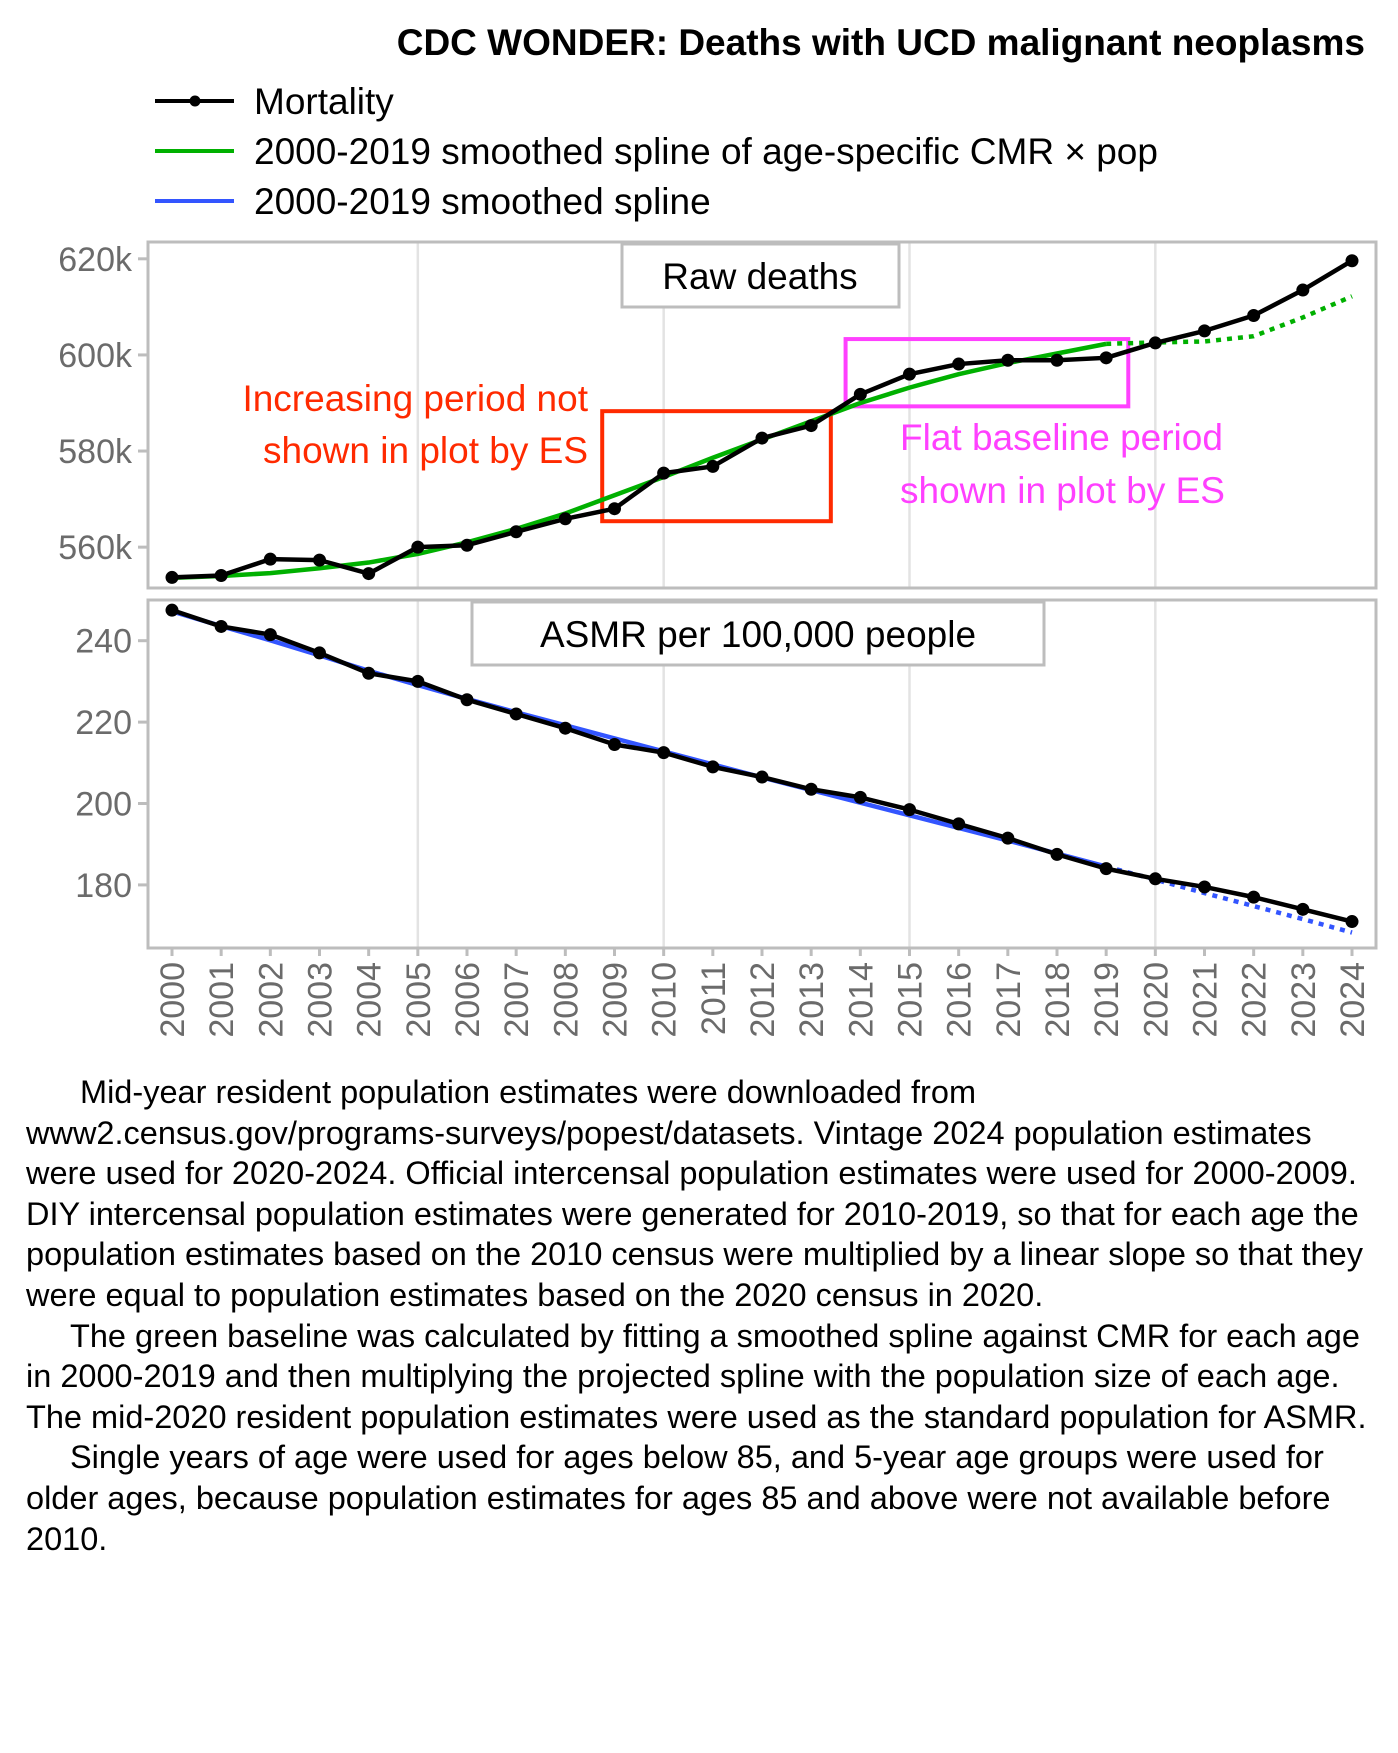 Image resolution: width=1398 pixels, height=1753 pixels. Describe the element at coordinates (960, 1000) in the screenshot. I see `x-tick-label-2016: 2016` at that location.